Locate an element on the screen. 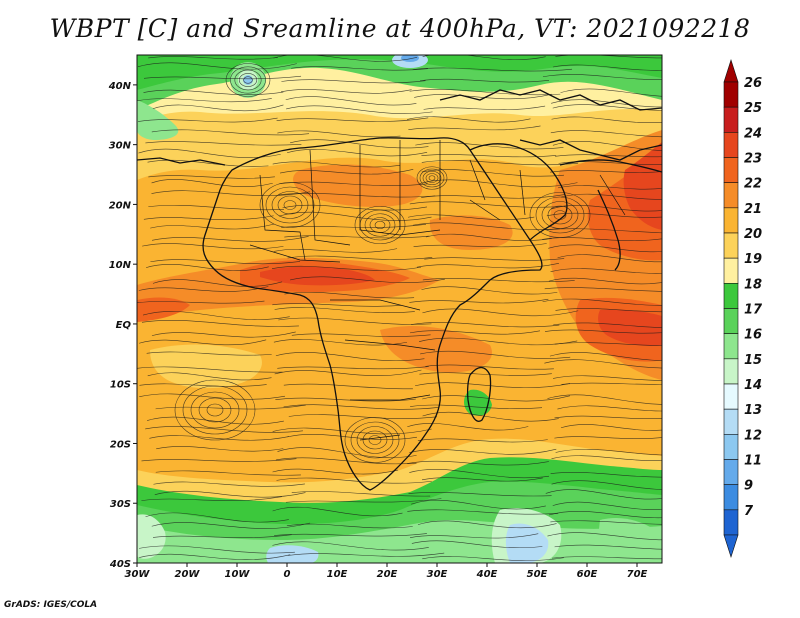 This screenshot has width=800, height=618. y-tick-label: 40S is located at coordinates (120, 564).